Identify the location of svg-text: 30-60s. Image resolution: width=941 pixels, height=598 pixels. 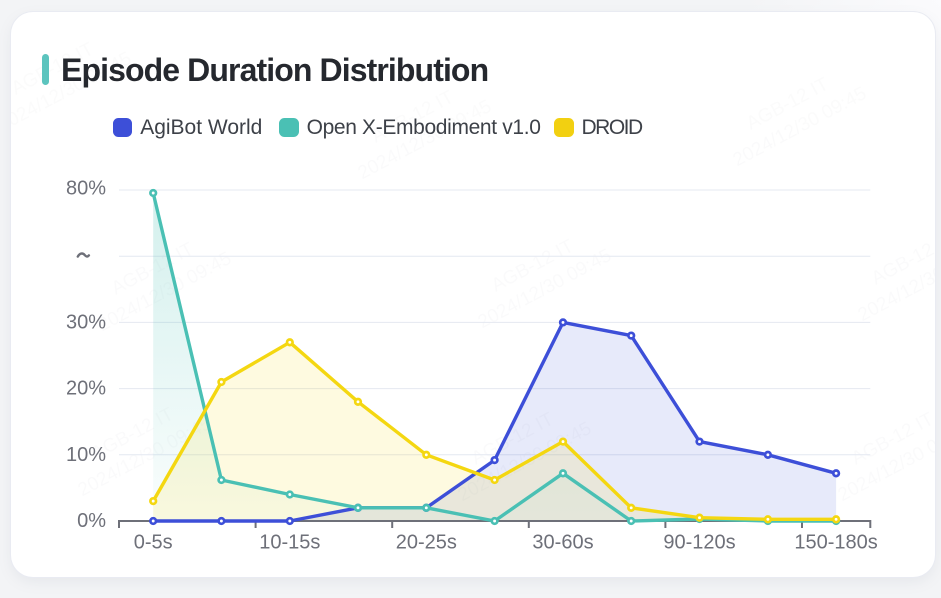
(562, 543).